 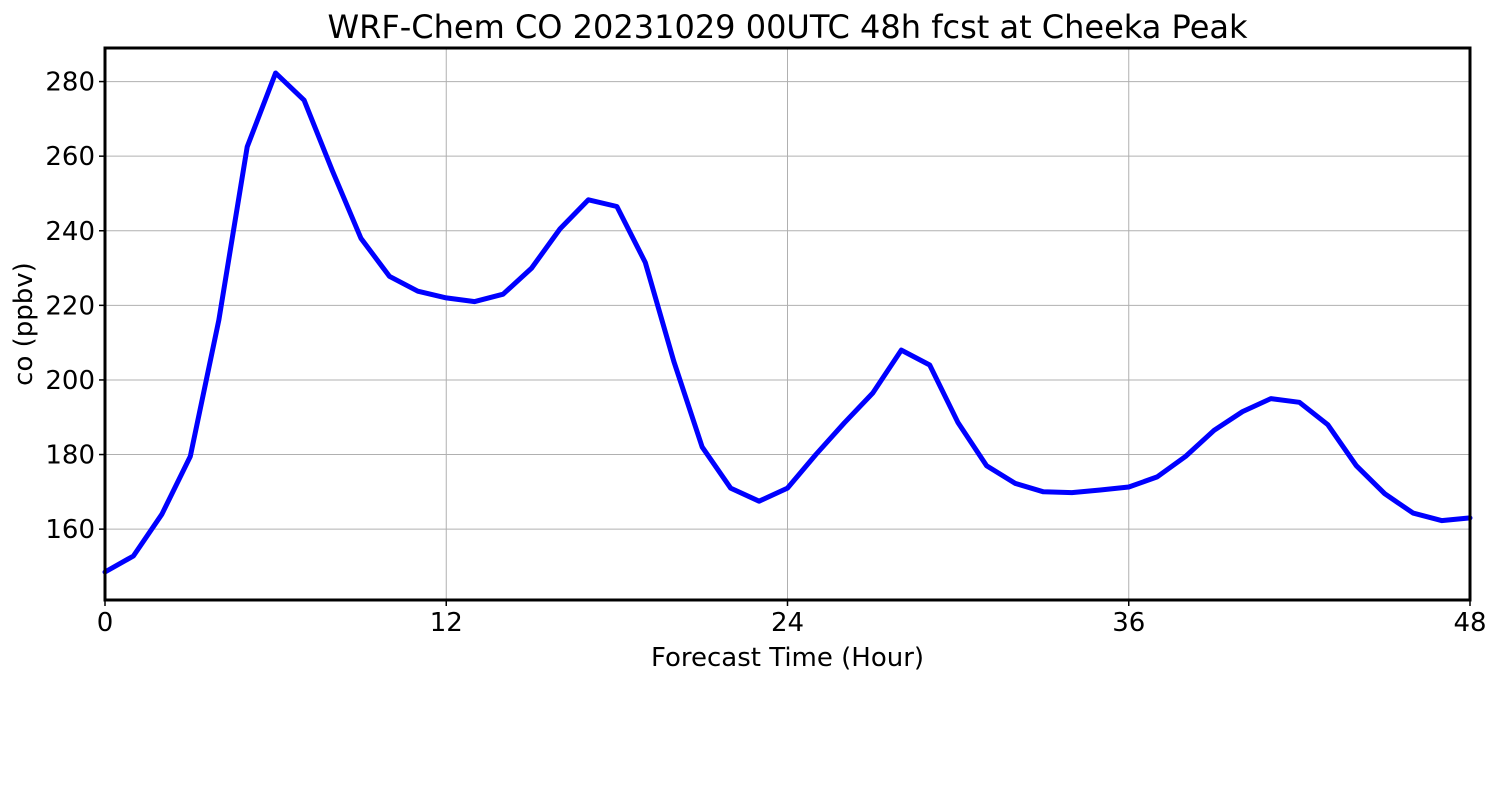 I want to click on y-tick-label: 220, so click(x=70, y=306).